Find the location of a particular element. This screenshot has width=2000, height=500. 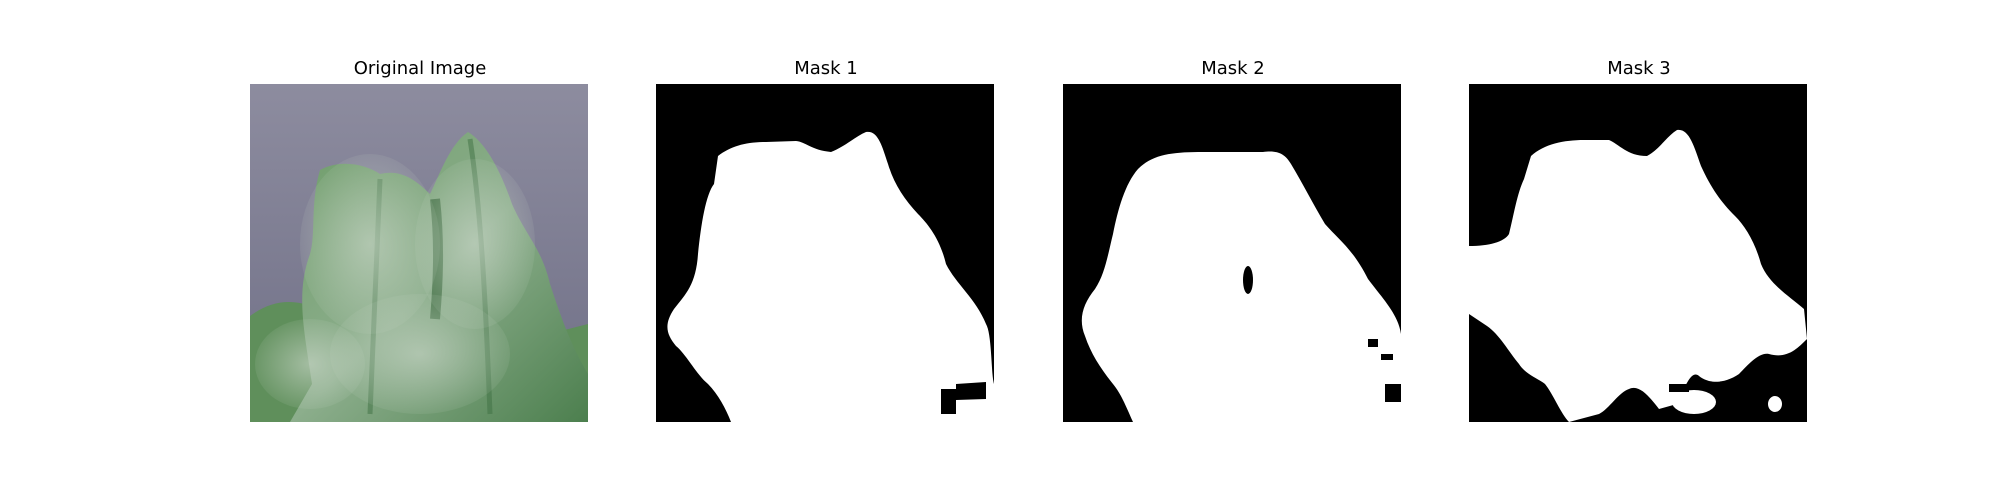

mask-1-image is located at coordinates (825, 253).